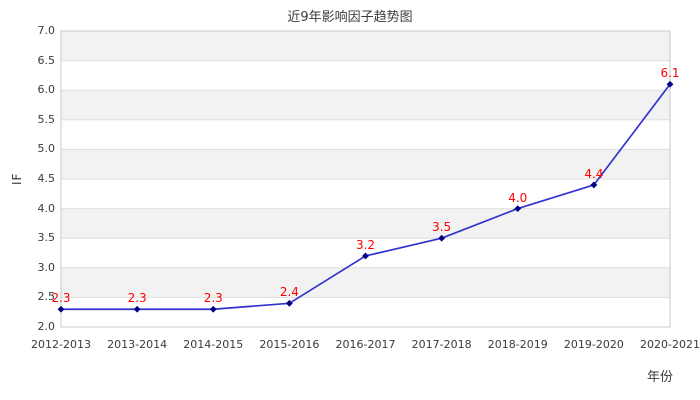 This screenshot has width=700, height=400. I want to click on y-tick-label: 7.0, so click(46, 30).